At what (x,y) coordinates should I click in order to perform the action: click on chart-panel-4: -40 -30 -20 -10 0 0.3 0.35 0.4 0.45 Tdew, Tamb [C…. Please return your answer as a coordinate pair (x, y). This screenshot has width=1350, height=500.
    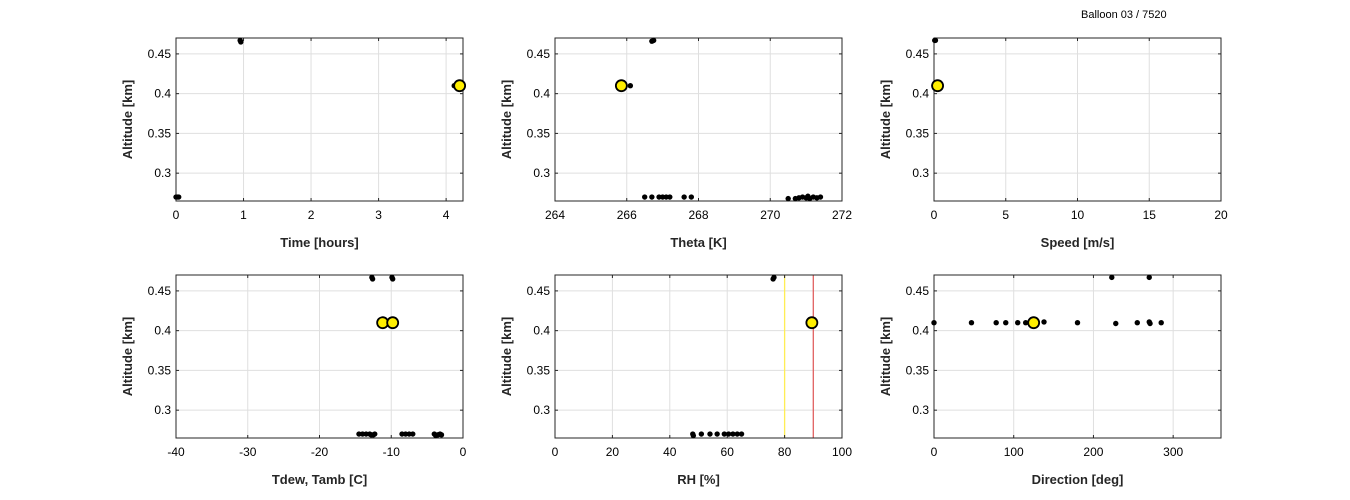
    Looking at the image, I should click on (293, 380).